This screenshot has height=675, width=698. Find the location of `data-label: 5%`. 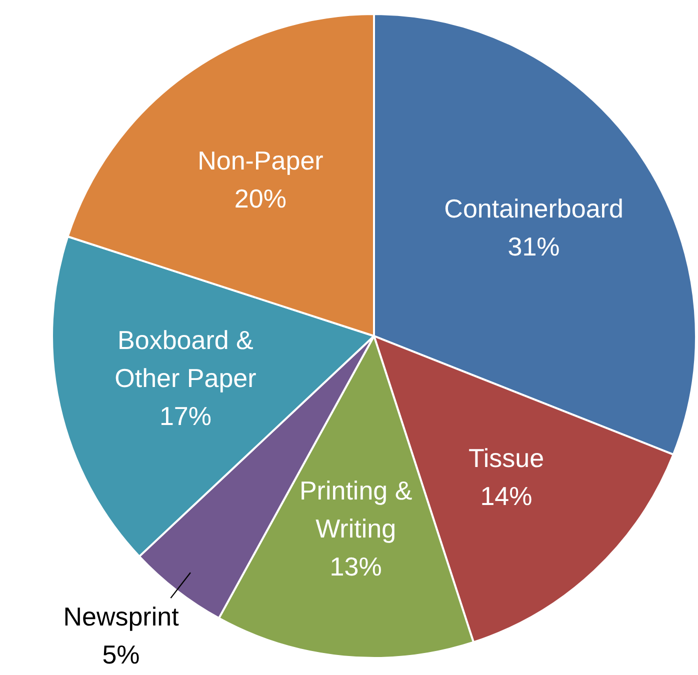

data-label: 5% is located at coordinates (121, 655).